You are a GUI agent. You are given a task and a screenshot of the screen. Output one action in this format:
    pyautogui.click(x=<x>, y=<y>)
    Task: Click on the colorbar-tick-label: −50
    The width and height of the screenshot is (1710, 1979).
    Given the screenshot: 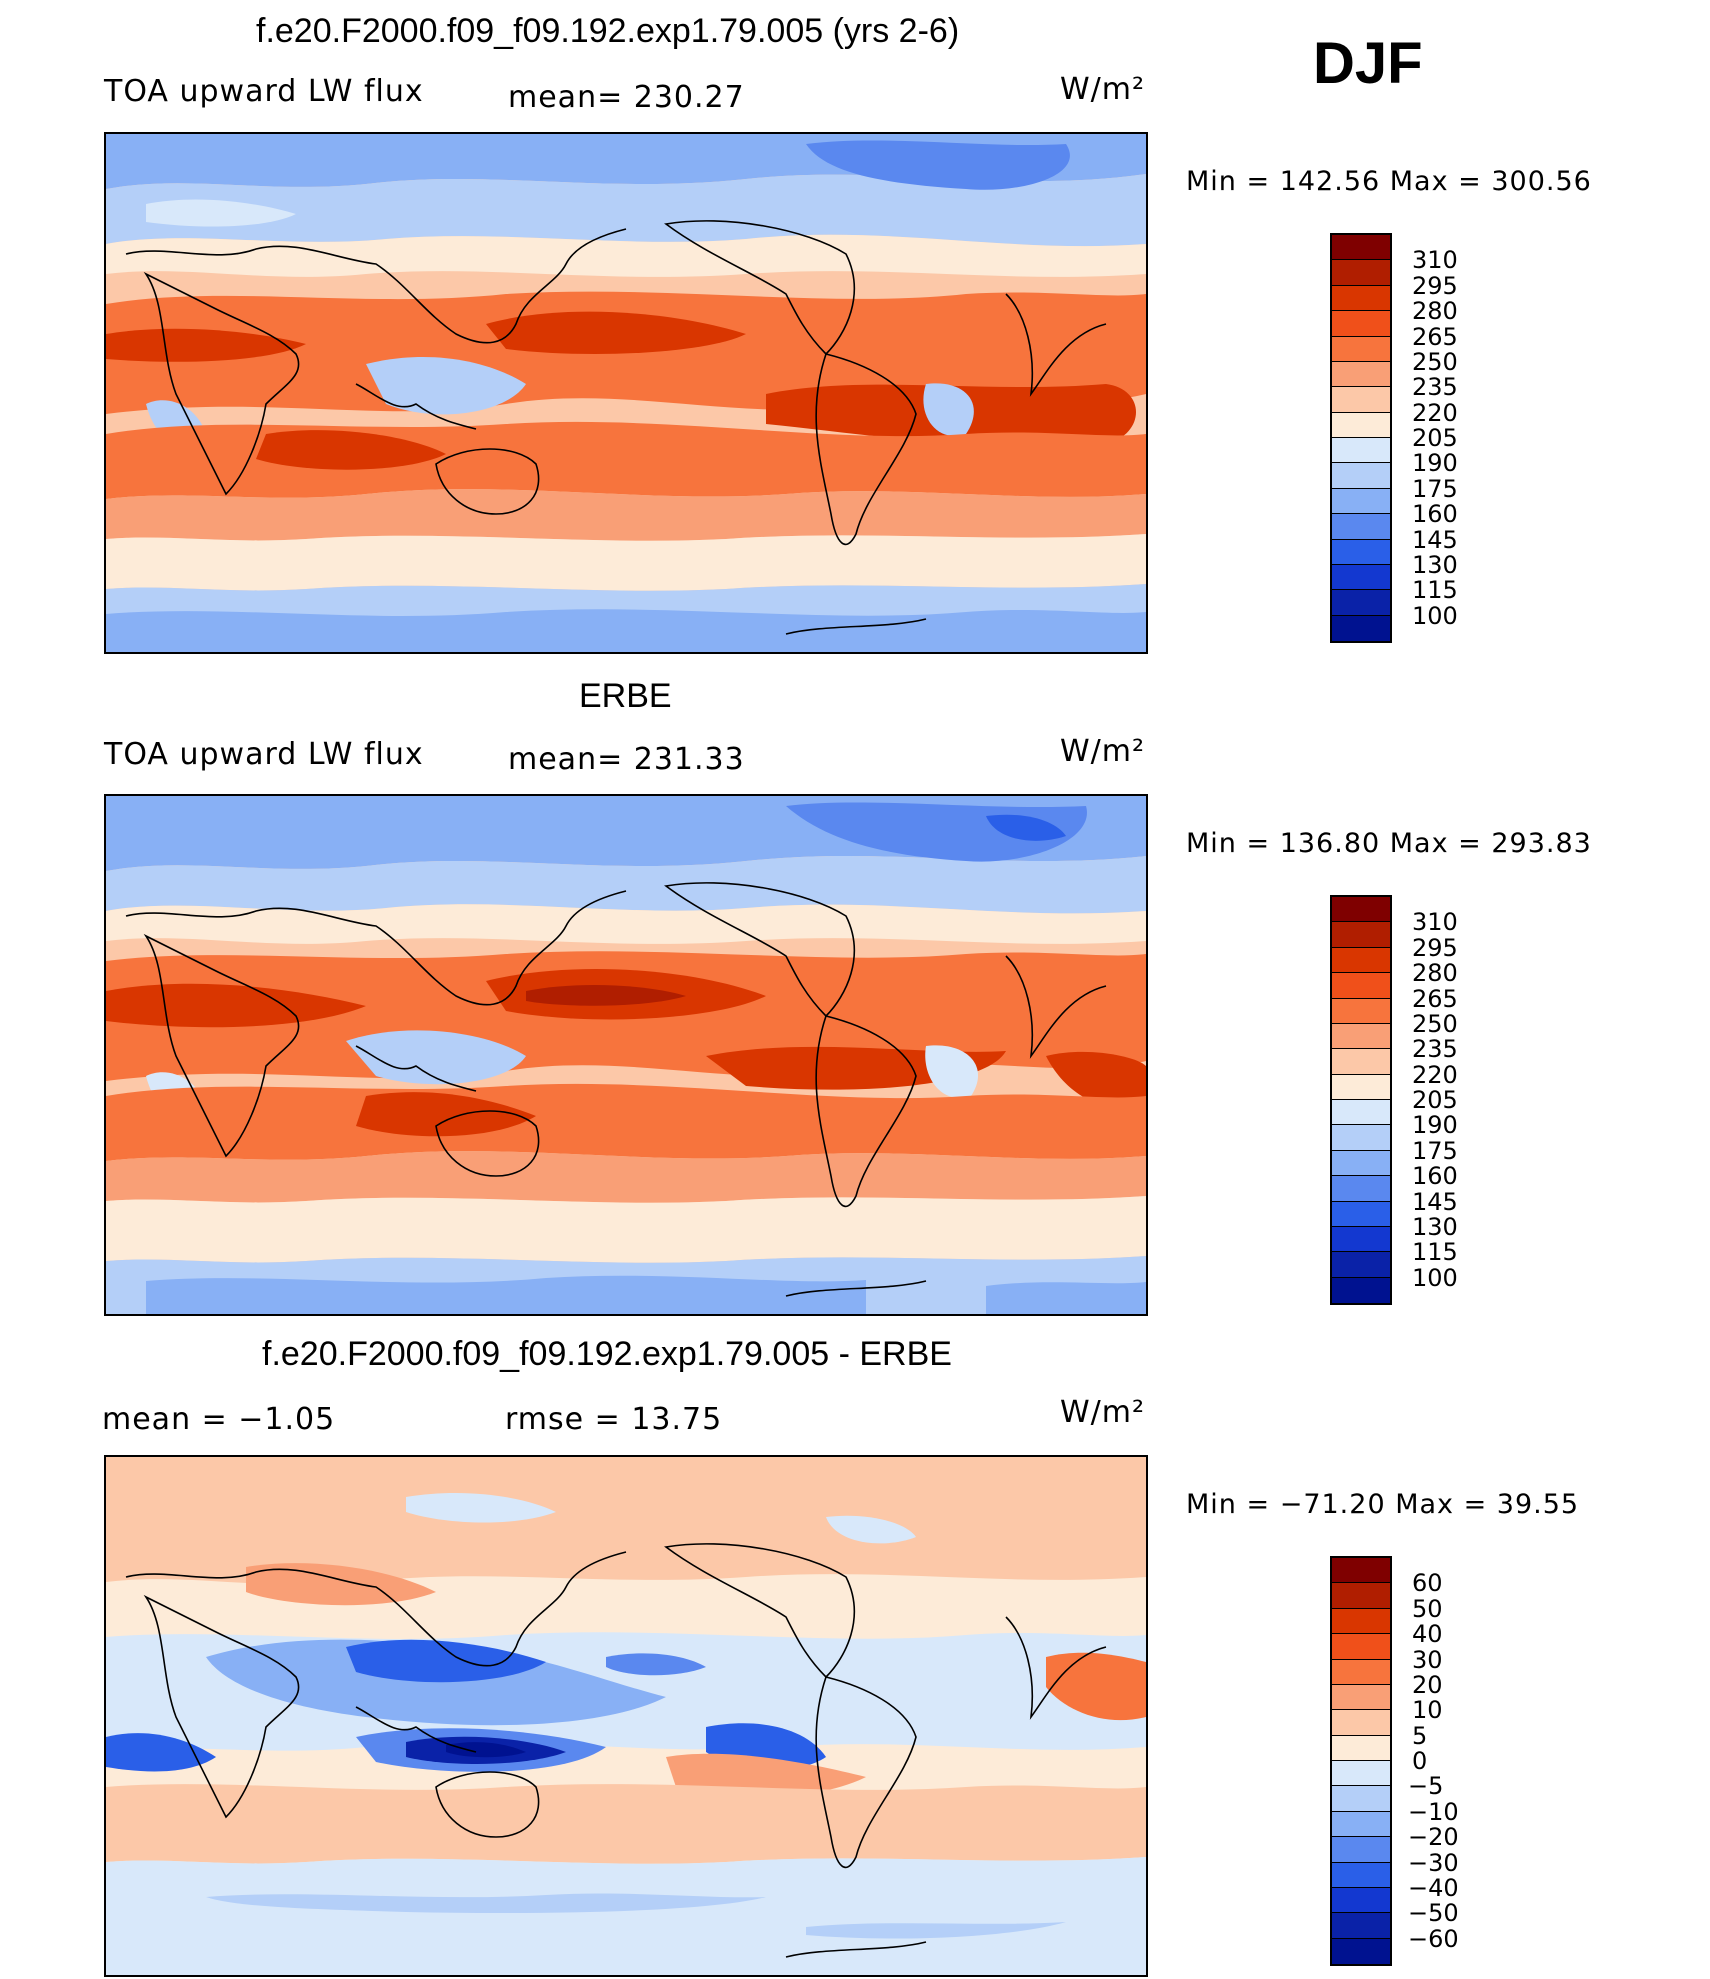 What is the action you would take?
    pyautogui.click(x=1433, y=1913)
    